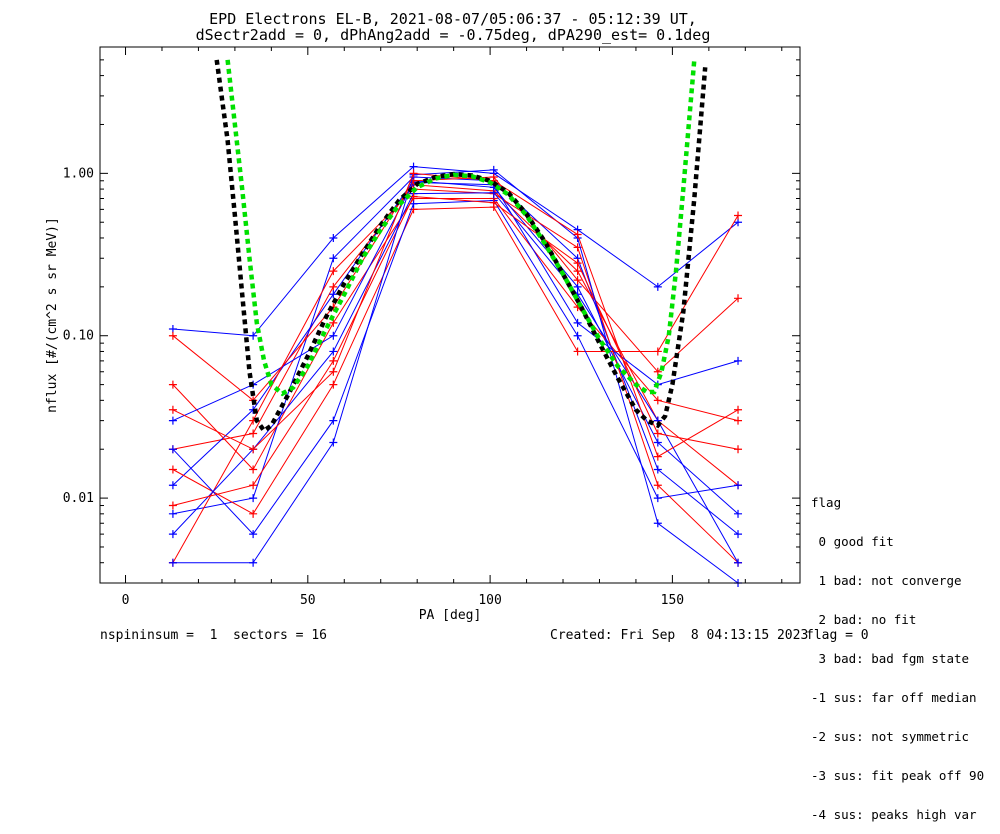 This screenshot has width=1000, height=834. I want to click on legend-item-peaks-high-var: -4 sus: peaks high var, so click(894, 814).